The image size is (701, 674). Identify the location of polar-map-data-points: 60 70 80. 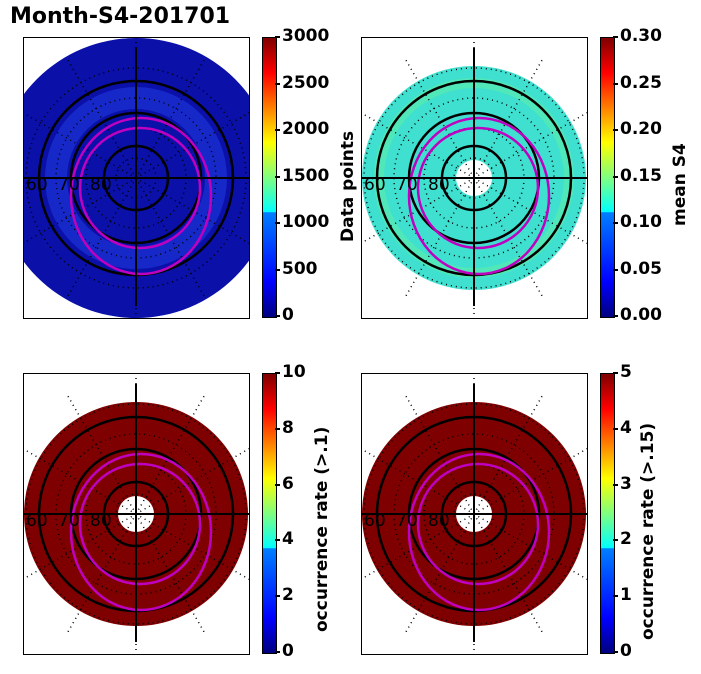
(136, 178).